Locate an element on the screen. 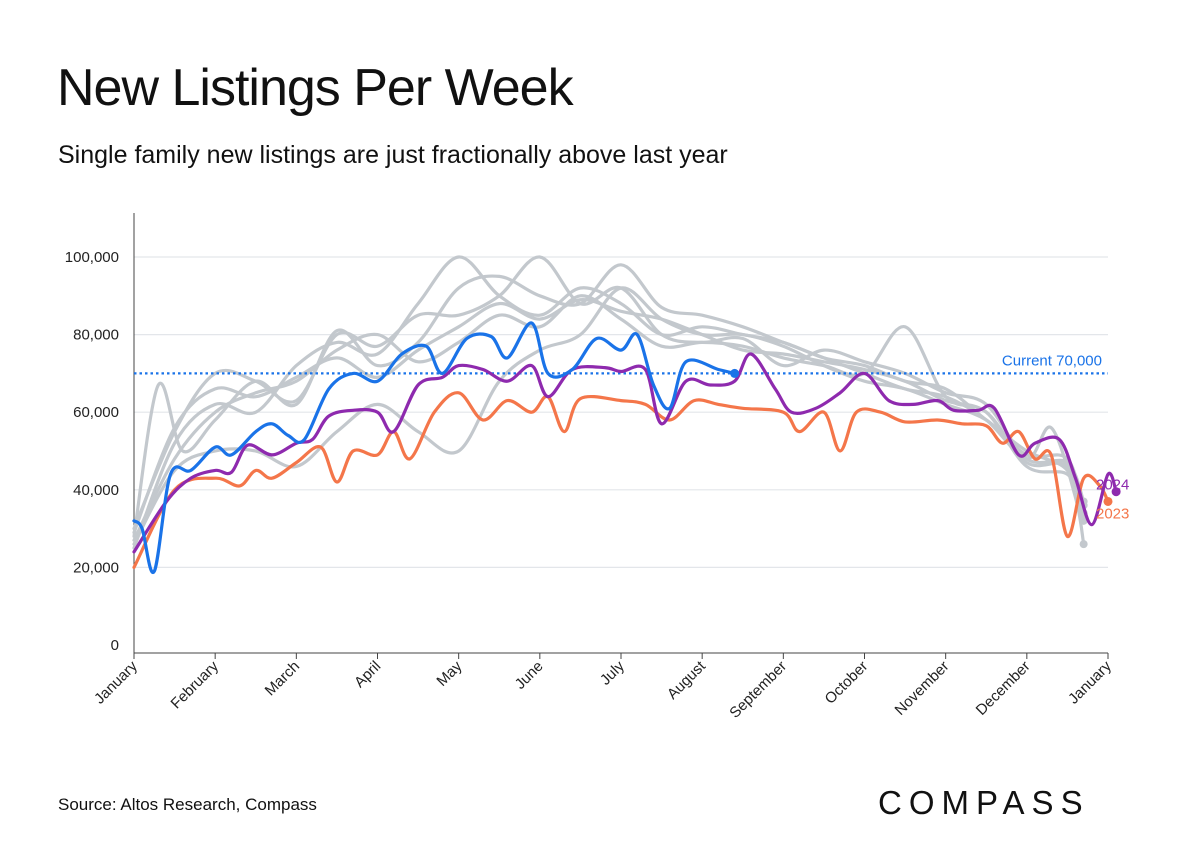 The height and width of the screenshot is (867, 1200). end-label-2023: 2023 is located at coordinates (1112, 513).